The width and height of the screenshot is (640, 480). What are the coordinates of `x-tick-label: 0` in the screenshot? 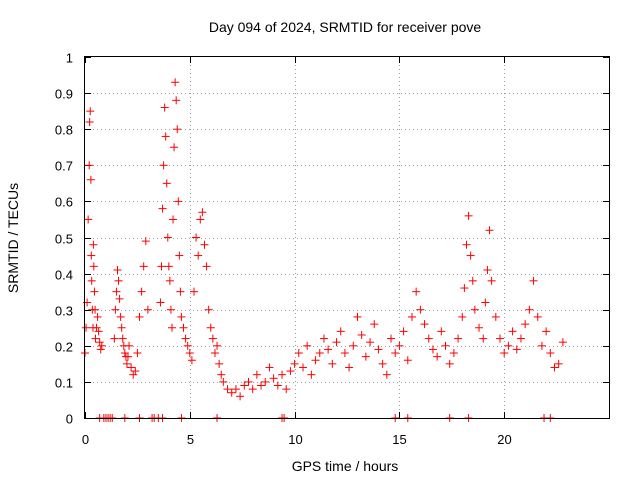 It's located at (85, 439).